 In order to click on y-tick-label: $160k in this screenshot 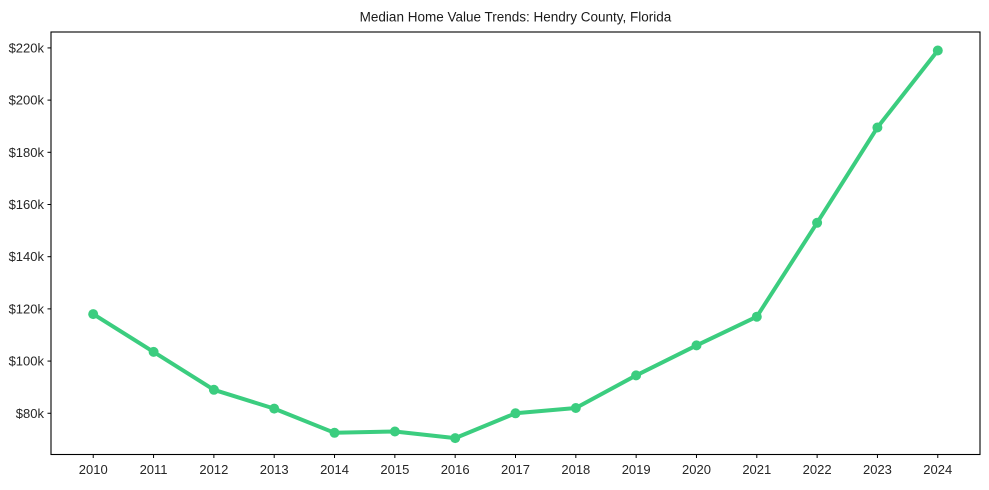, I will do `click(27, 204)`.